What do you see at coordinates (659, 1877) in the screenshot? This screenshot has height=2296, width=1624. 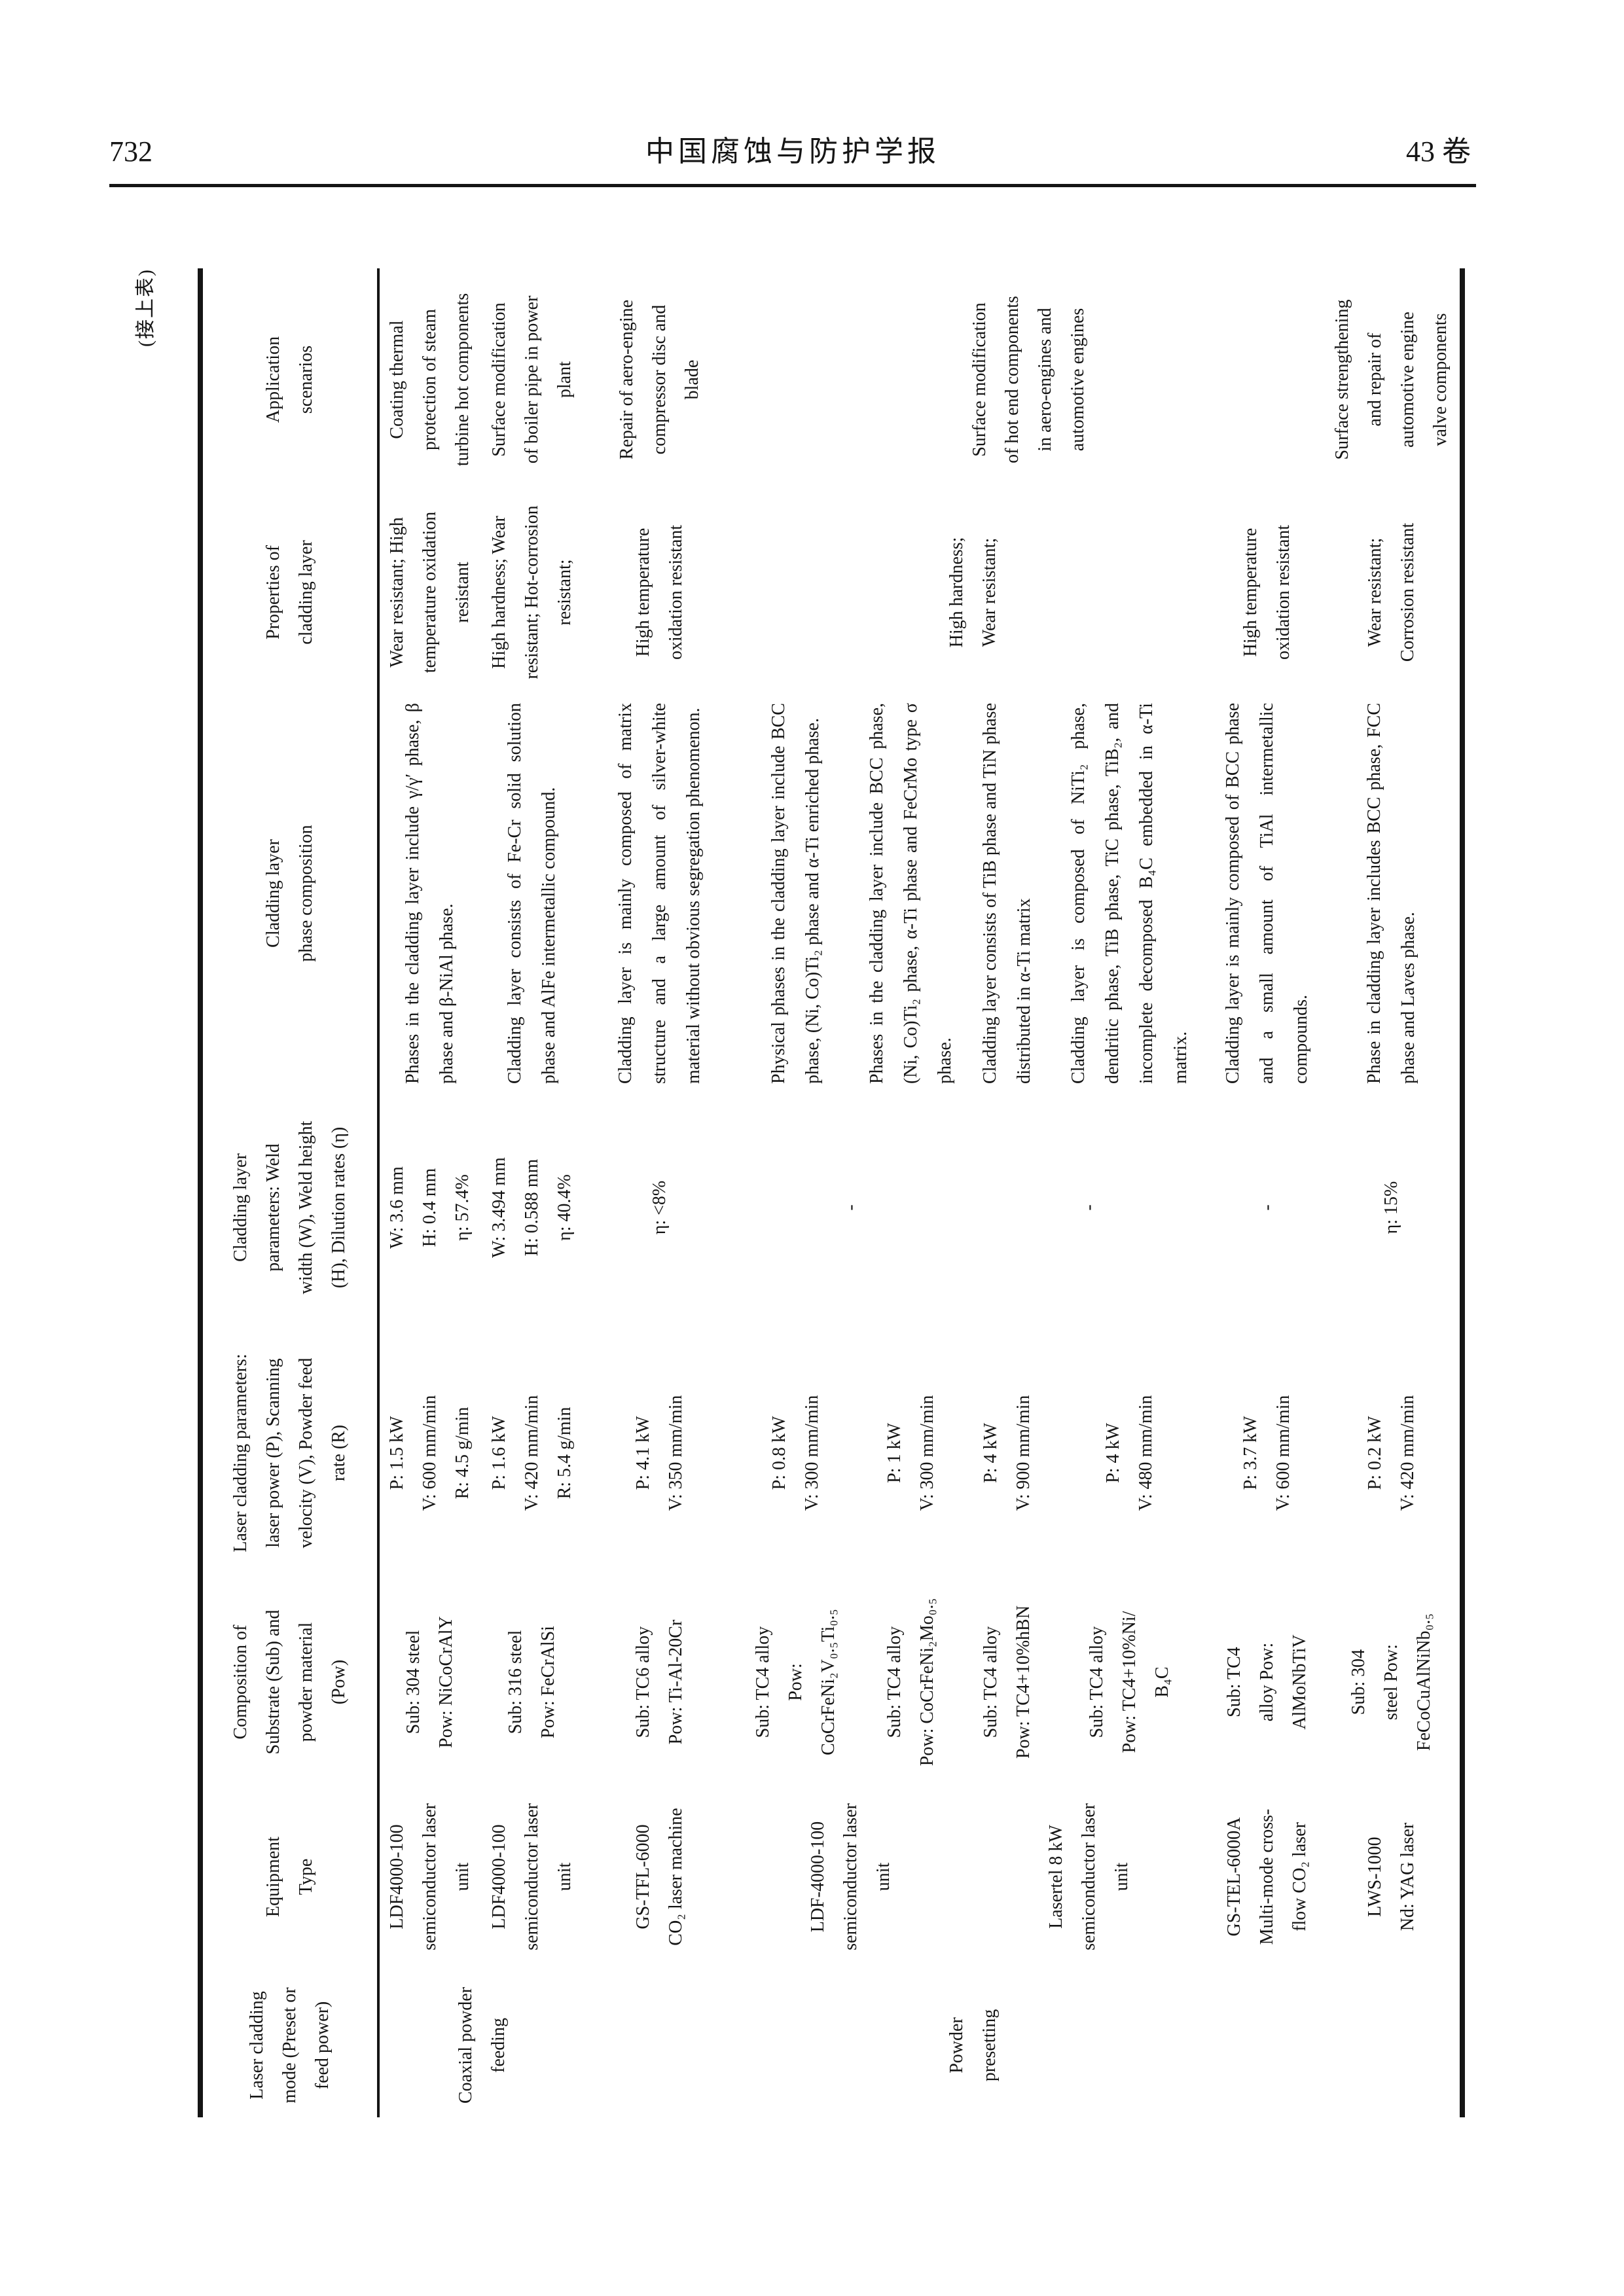 I see `cell-equipment: GS-TFL-6000 CO₂ laser machine` at bounding box center [659, 1877].